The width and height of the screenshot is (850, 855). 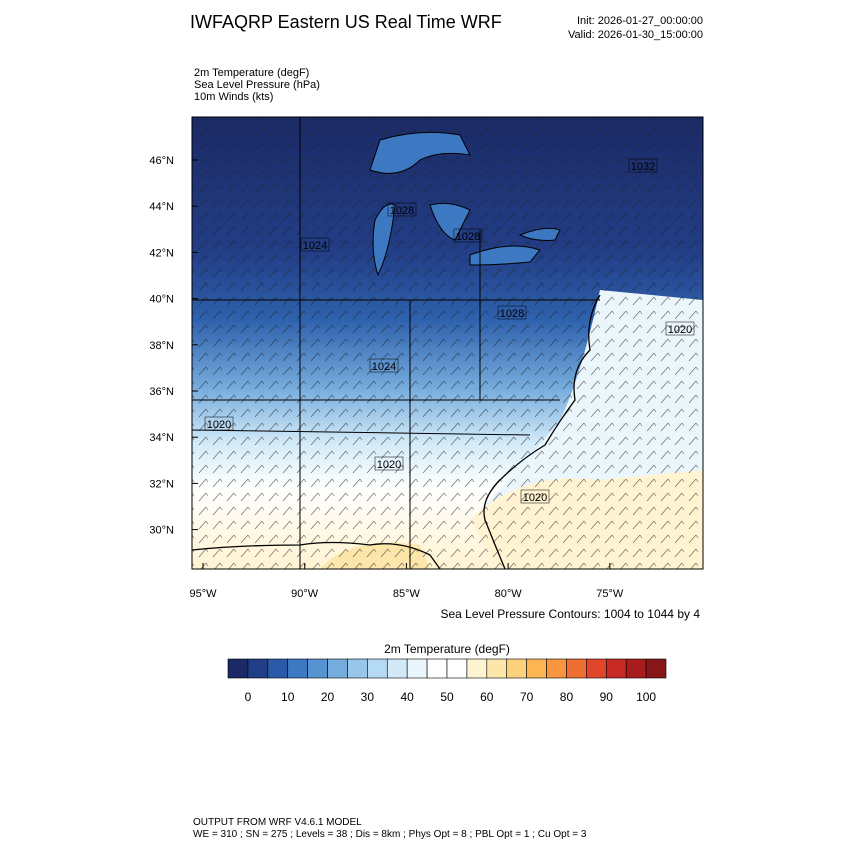 I want to click on field-name: Sea Level Pressure (hPa), so click(x=257, y=85).